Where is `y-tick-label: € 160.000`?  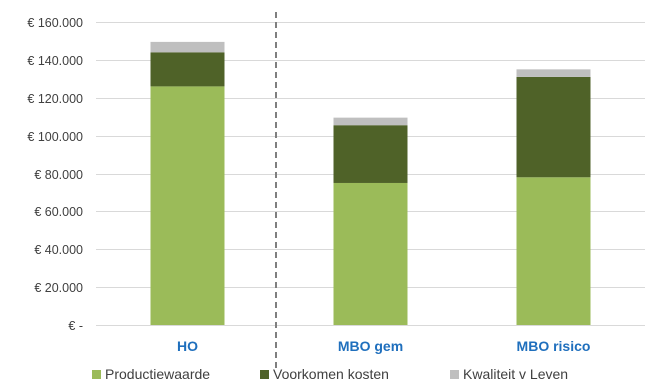
y-tick-label: € 160.000 is located at coordinates (55, 23).